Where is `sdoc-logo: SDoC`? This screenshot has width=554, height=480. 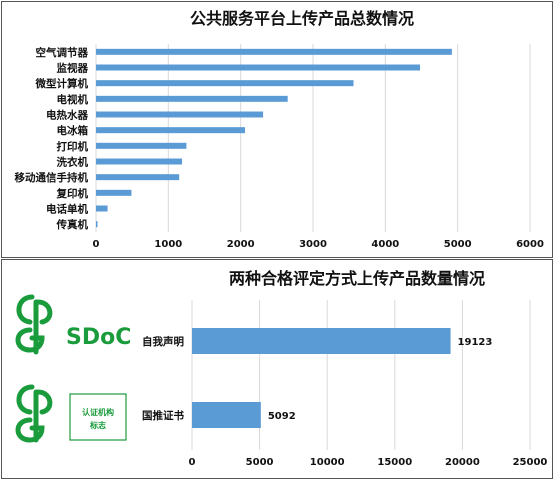
sdoc-logo: SDoC is located at coordinates (73, 324).